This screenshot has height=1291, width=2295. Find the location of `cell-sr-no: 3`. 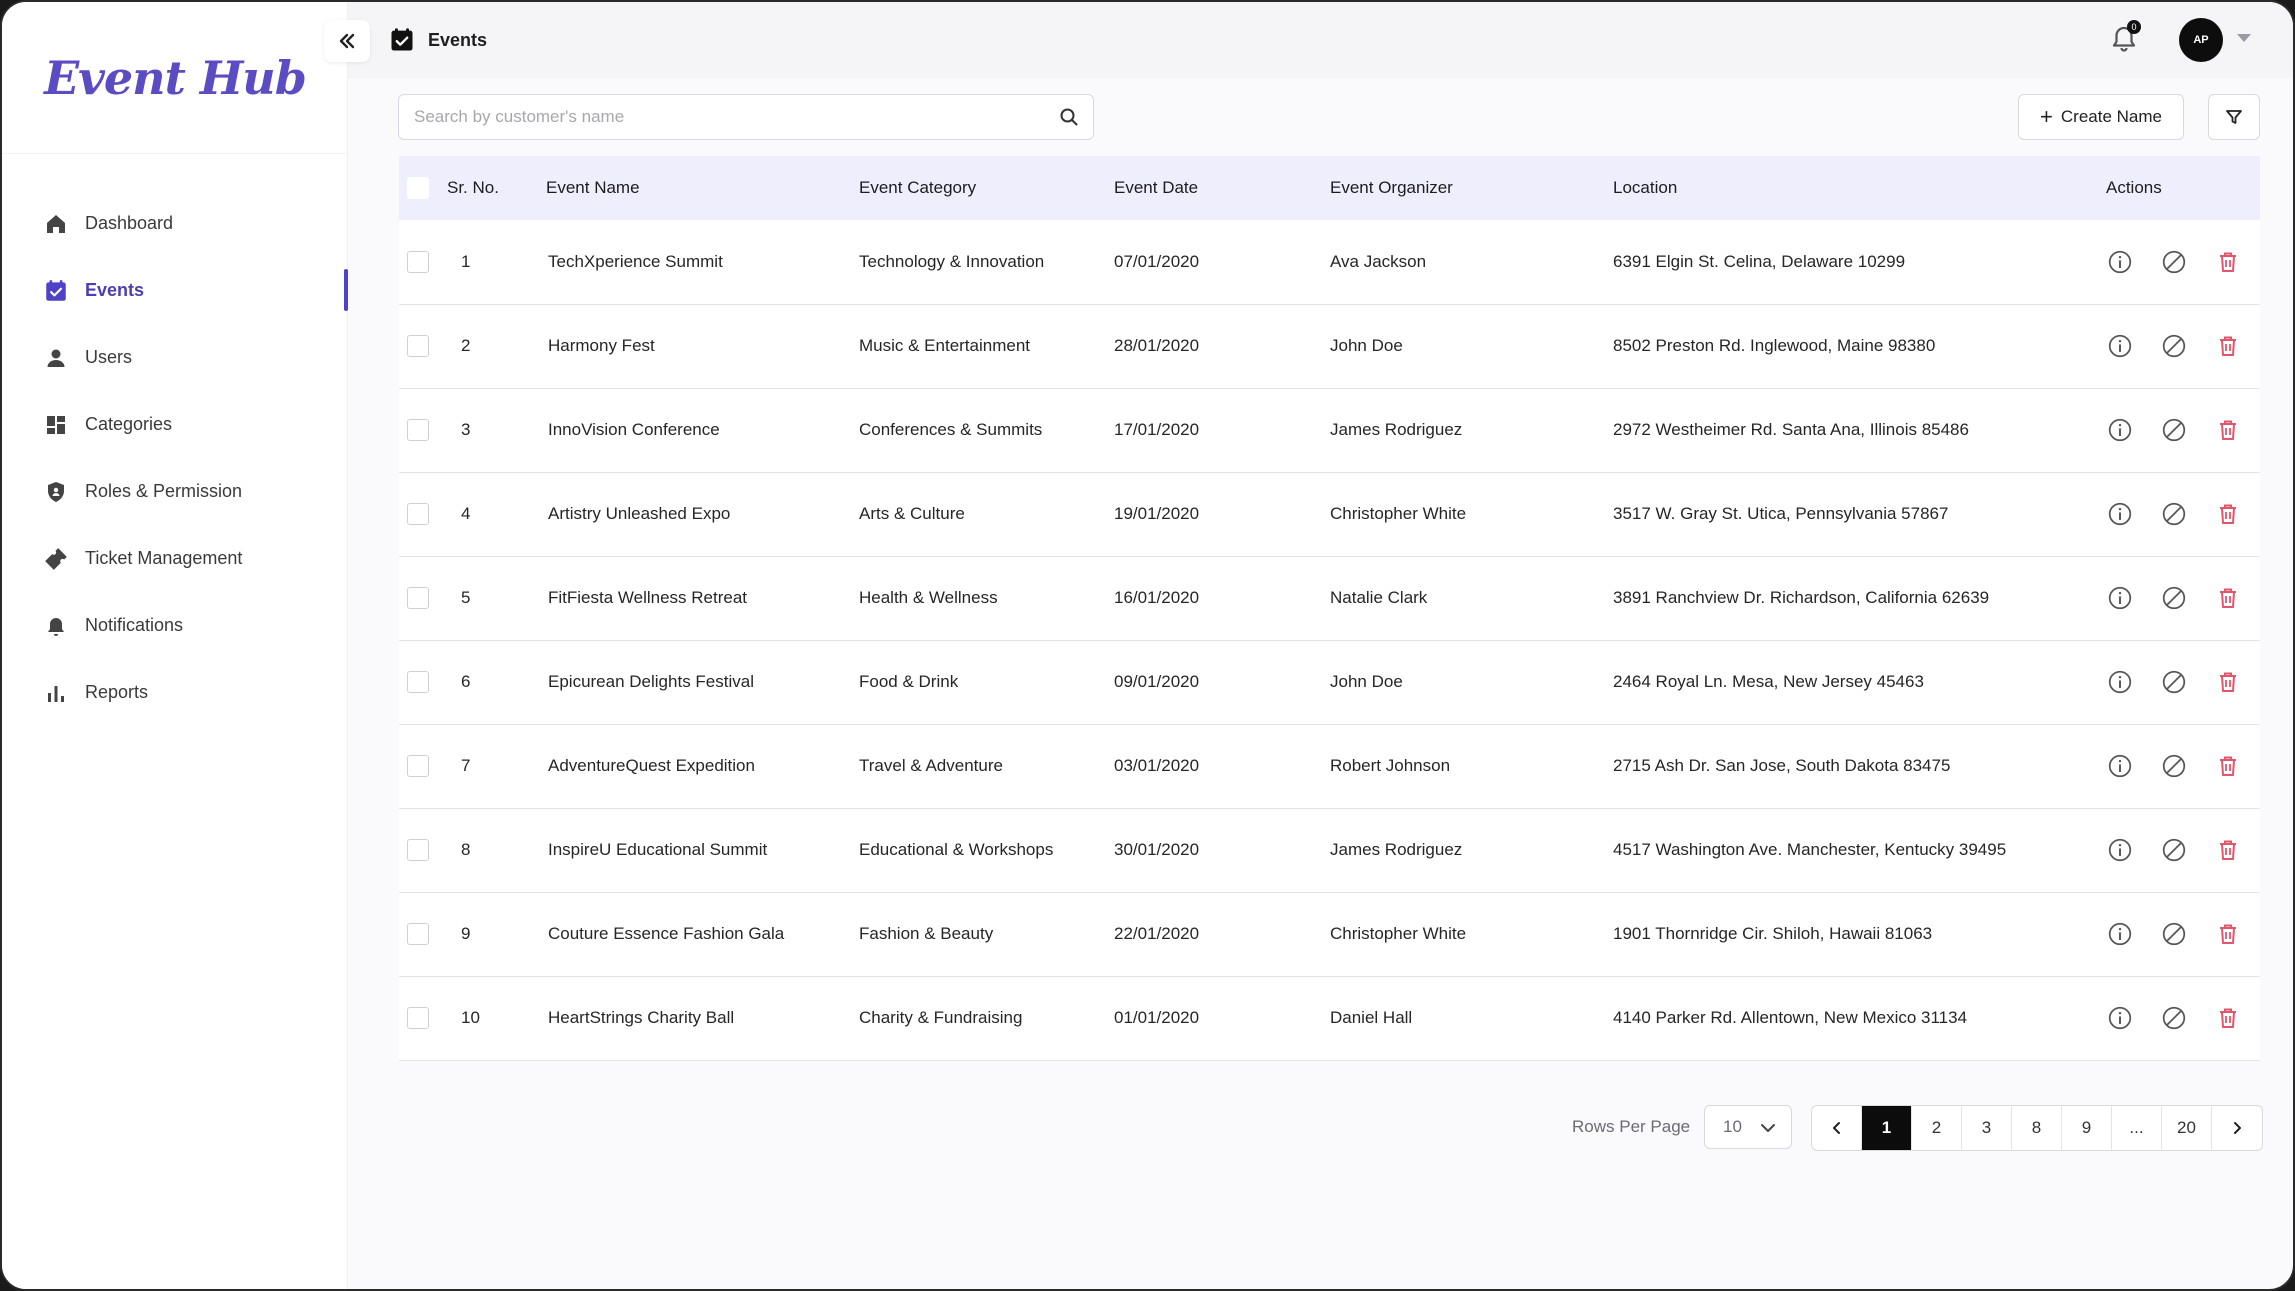

cell-sr-no: 3 is located at coordinates (466, 429).